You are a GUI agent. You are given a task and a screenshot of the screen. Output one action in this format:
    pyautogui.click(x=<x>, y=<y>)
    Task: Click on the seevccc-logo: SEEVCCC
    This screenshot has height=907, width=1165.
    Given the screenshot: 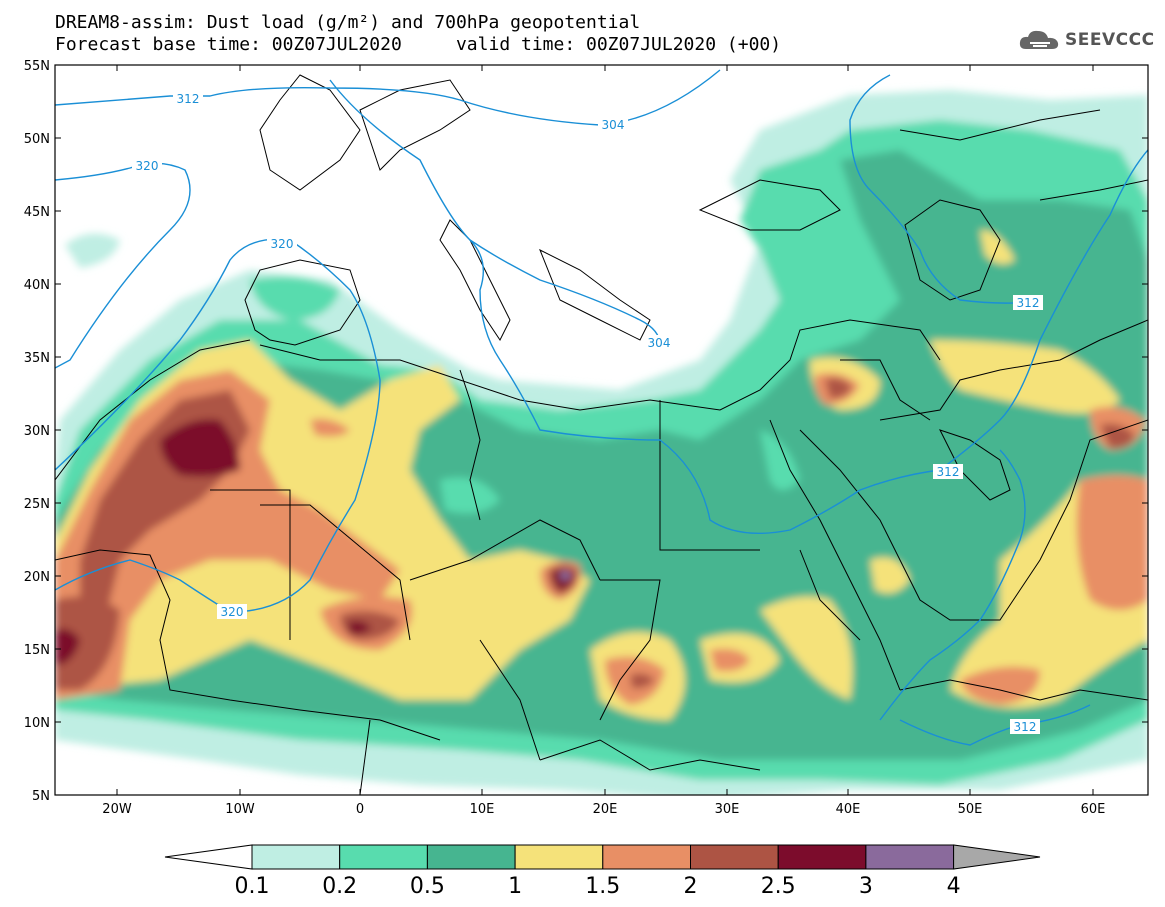 What is the action you would take?
    pyautogui.click(x=1086, y=40)
    